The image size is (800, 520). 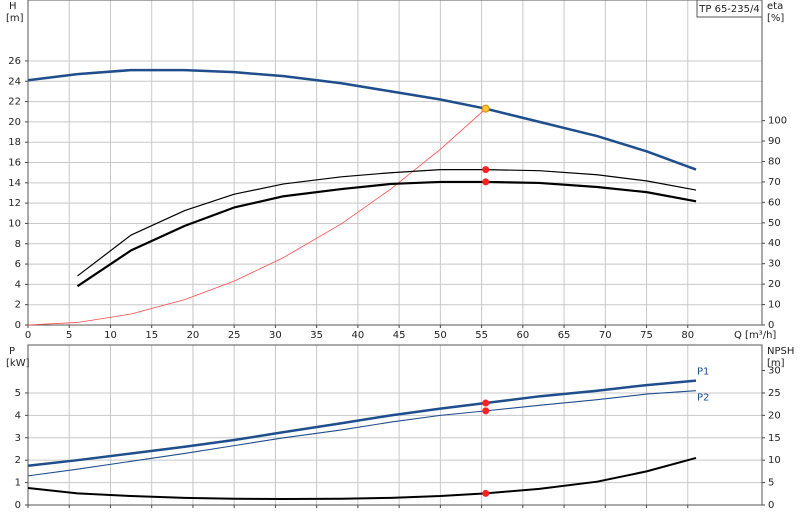 What do you see at coordinates (774, 141) in the screenshot?
I see `y2-tick-label: 90` at bounding box center [774, 141].